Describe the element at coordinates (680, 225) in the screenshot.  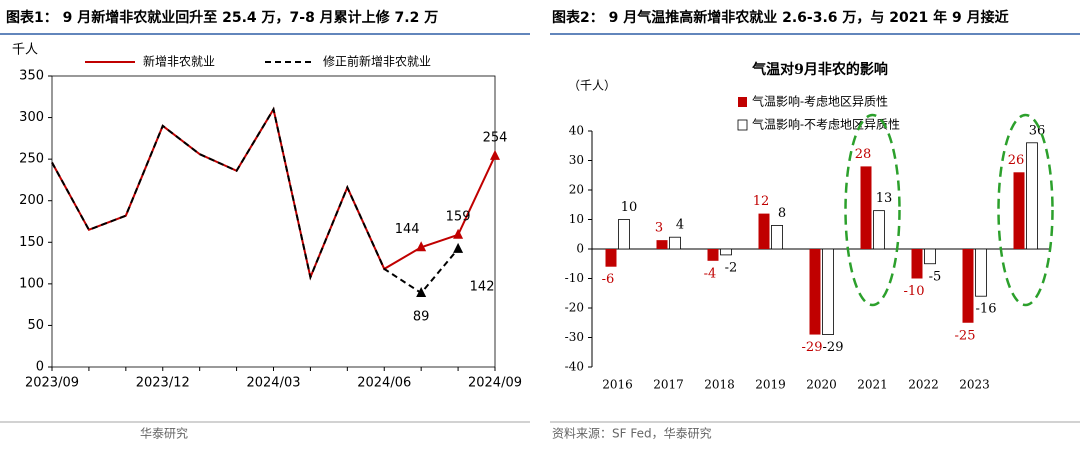
I see `data-label: 4` at that location.